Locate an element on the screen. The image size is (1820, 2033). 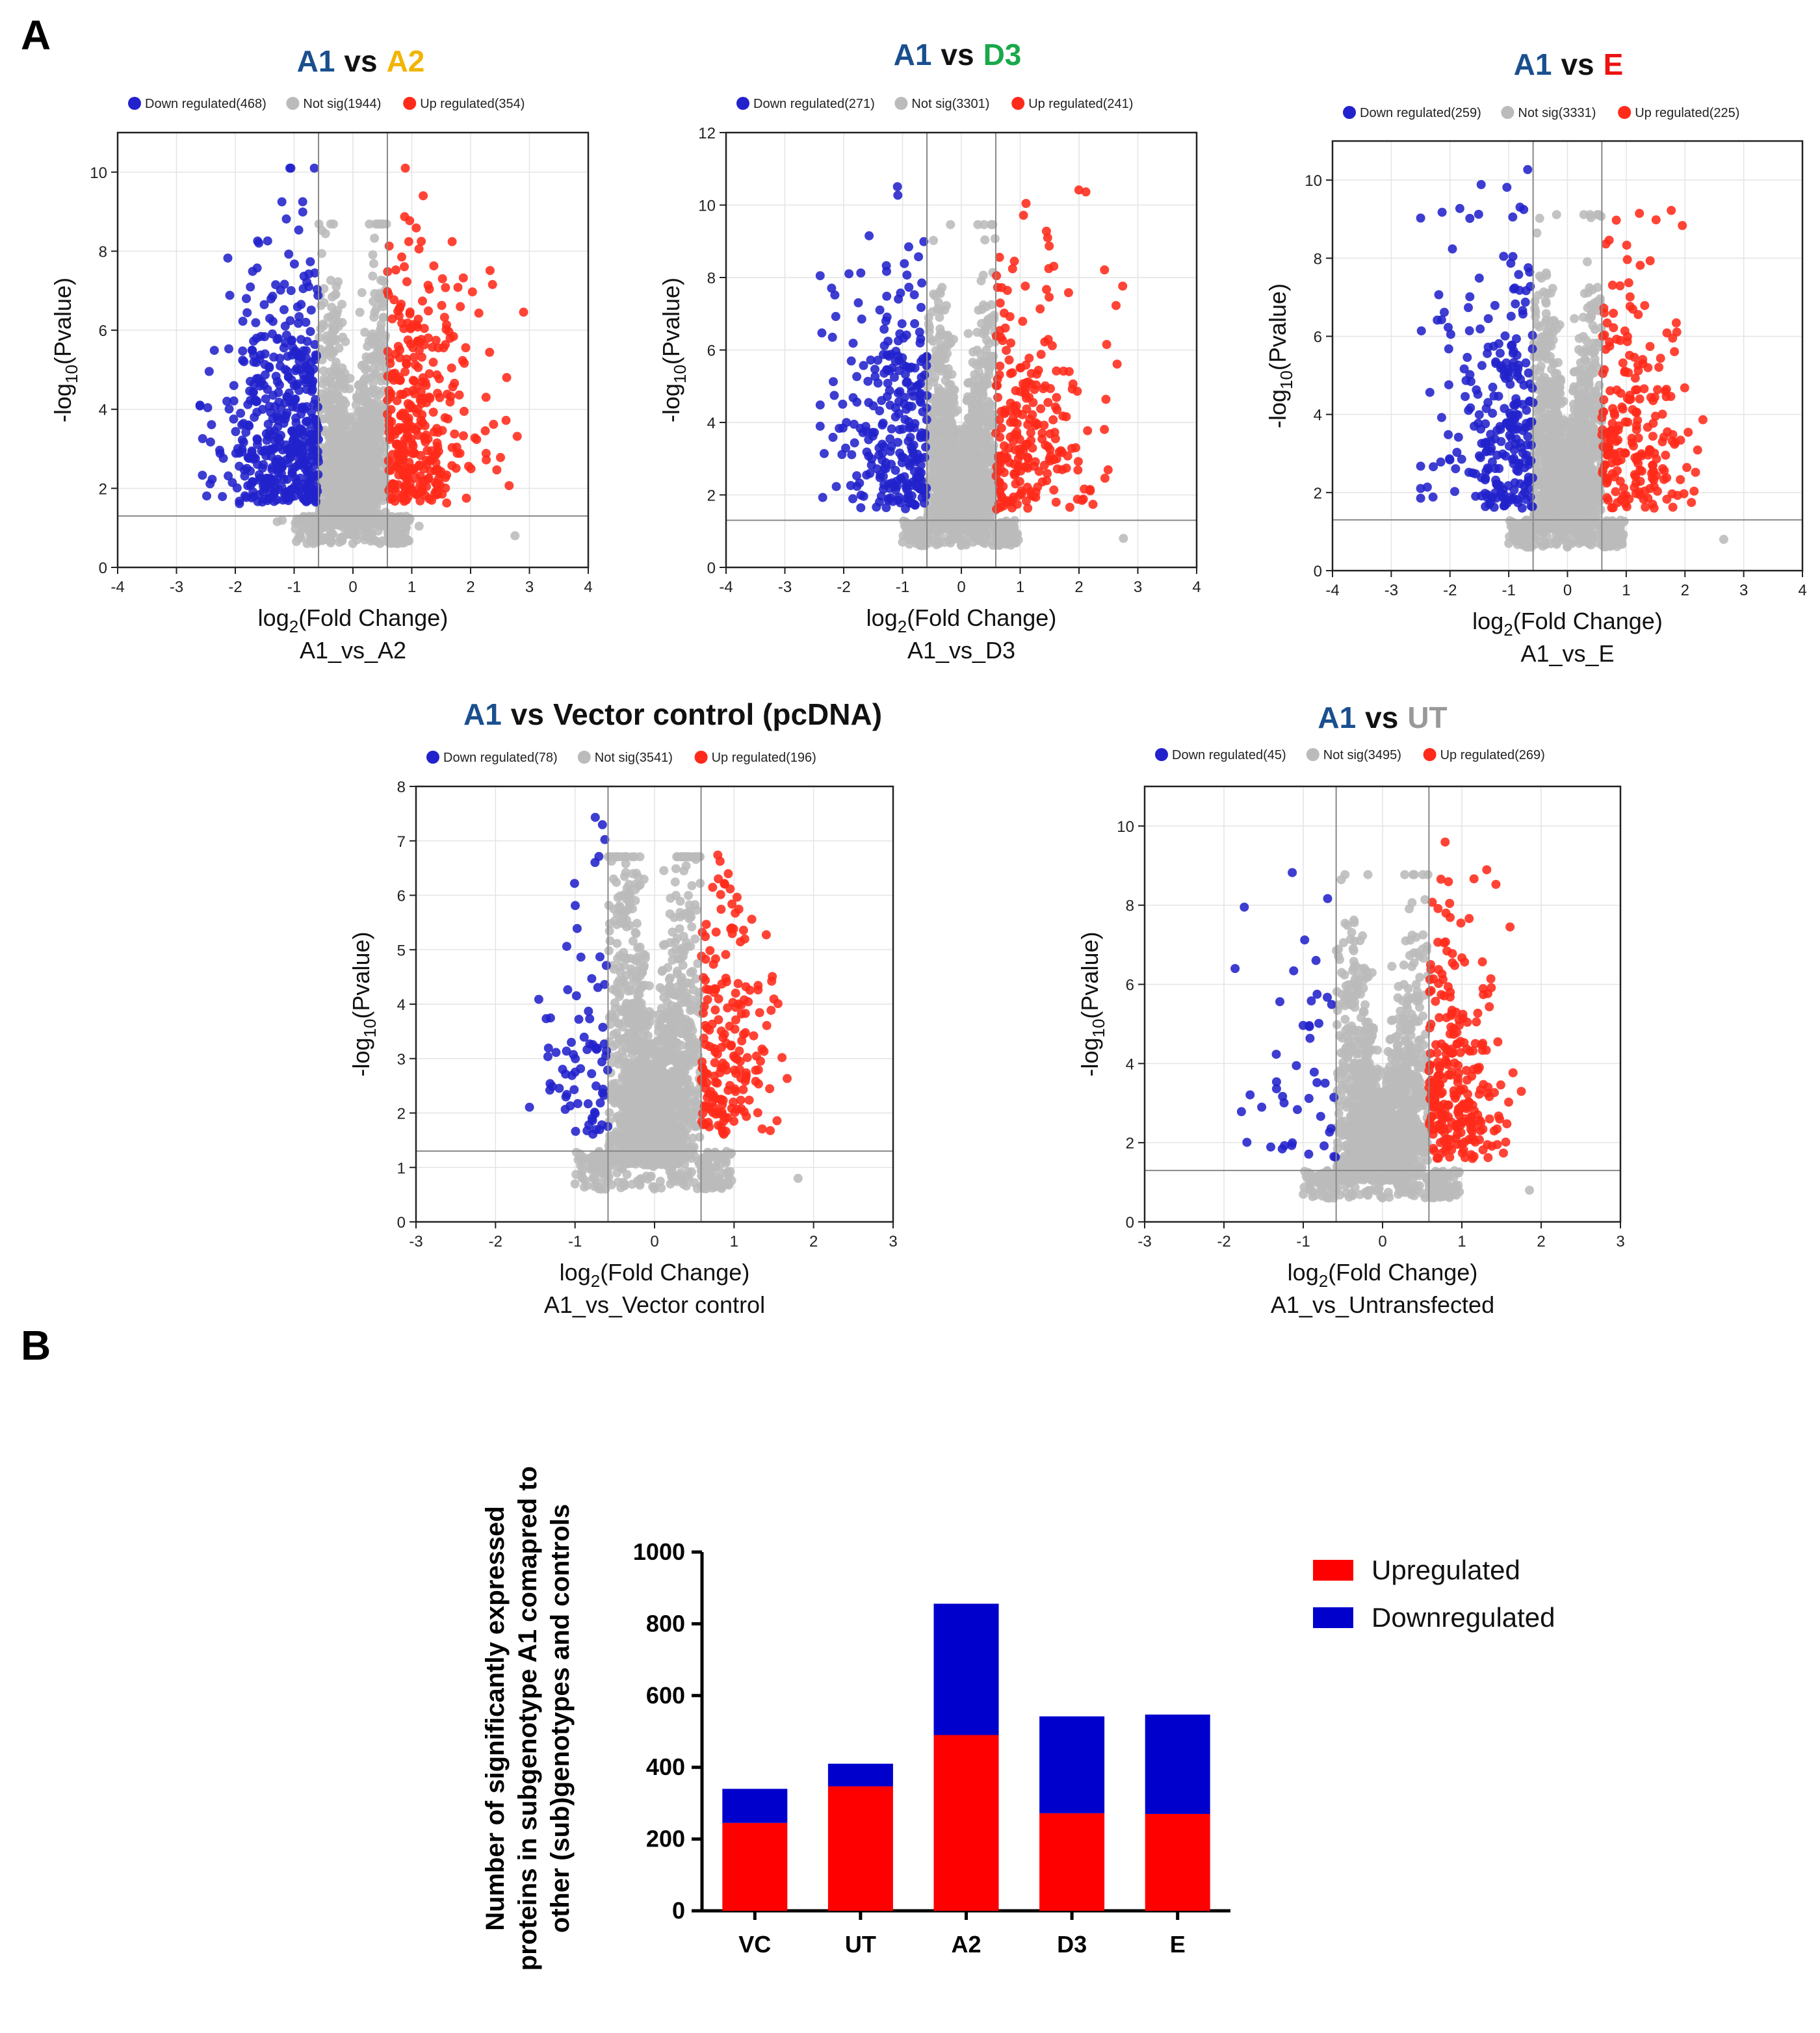
x-tick-label: 0 is located at coordinates (353, 587).